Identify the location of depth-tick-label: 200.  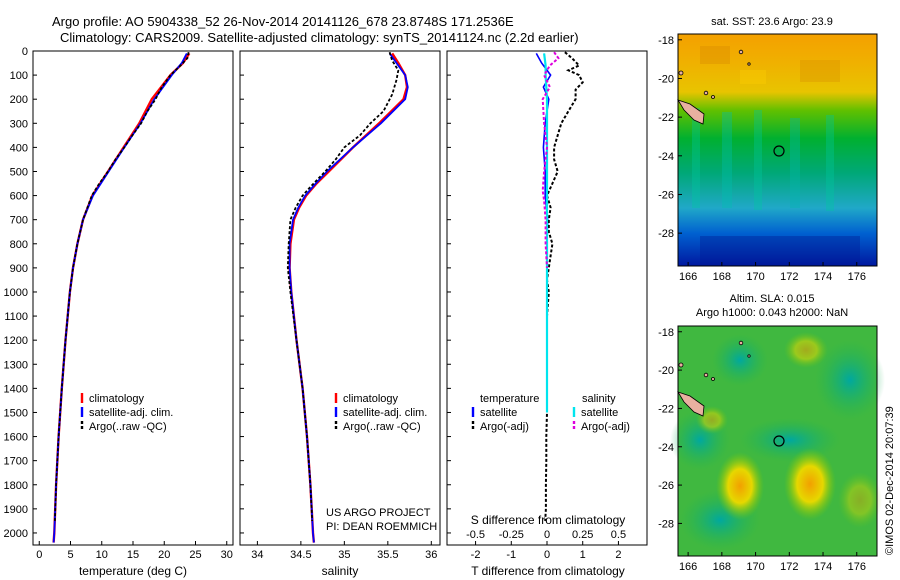
(19, 100).